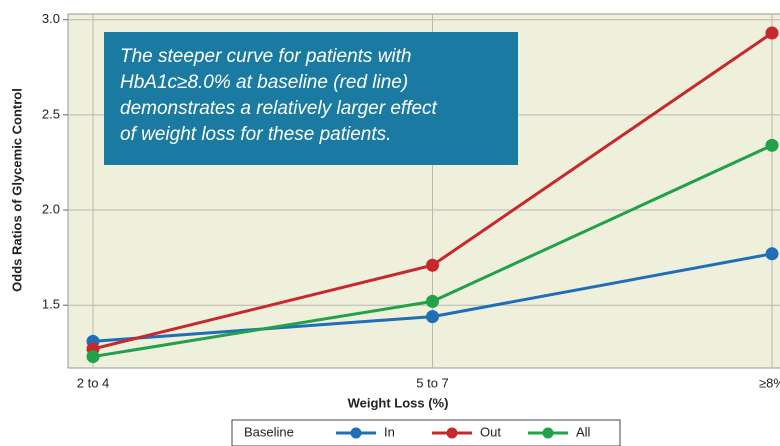 The height and width of the screenshot is (446, 780). What do you see at coordinates (583, 431) in the screenshot?
I see `legend-label: All` at bounding box center [583, 431].